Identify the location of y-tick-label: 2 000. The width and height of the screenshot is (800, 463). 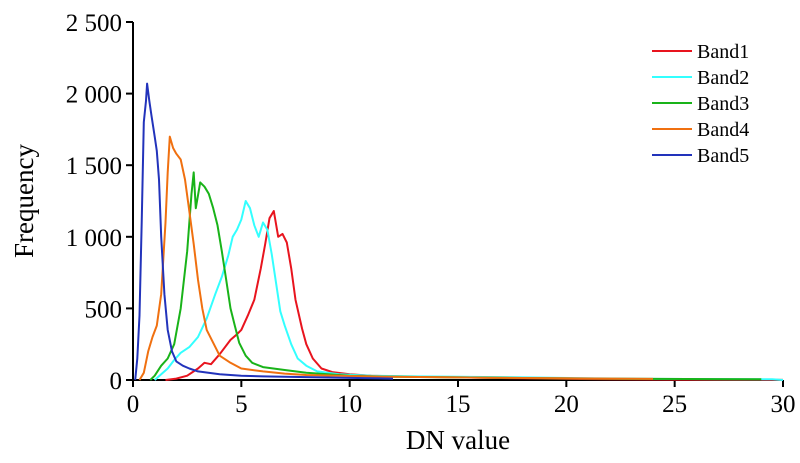
(94, 95).